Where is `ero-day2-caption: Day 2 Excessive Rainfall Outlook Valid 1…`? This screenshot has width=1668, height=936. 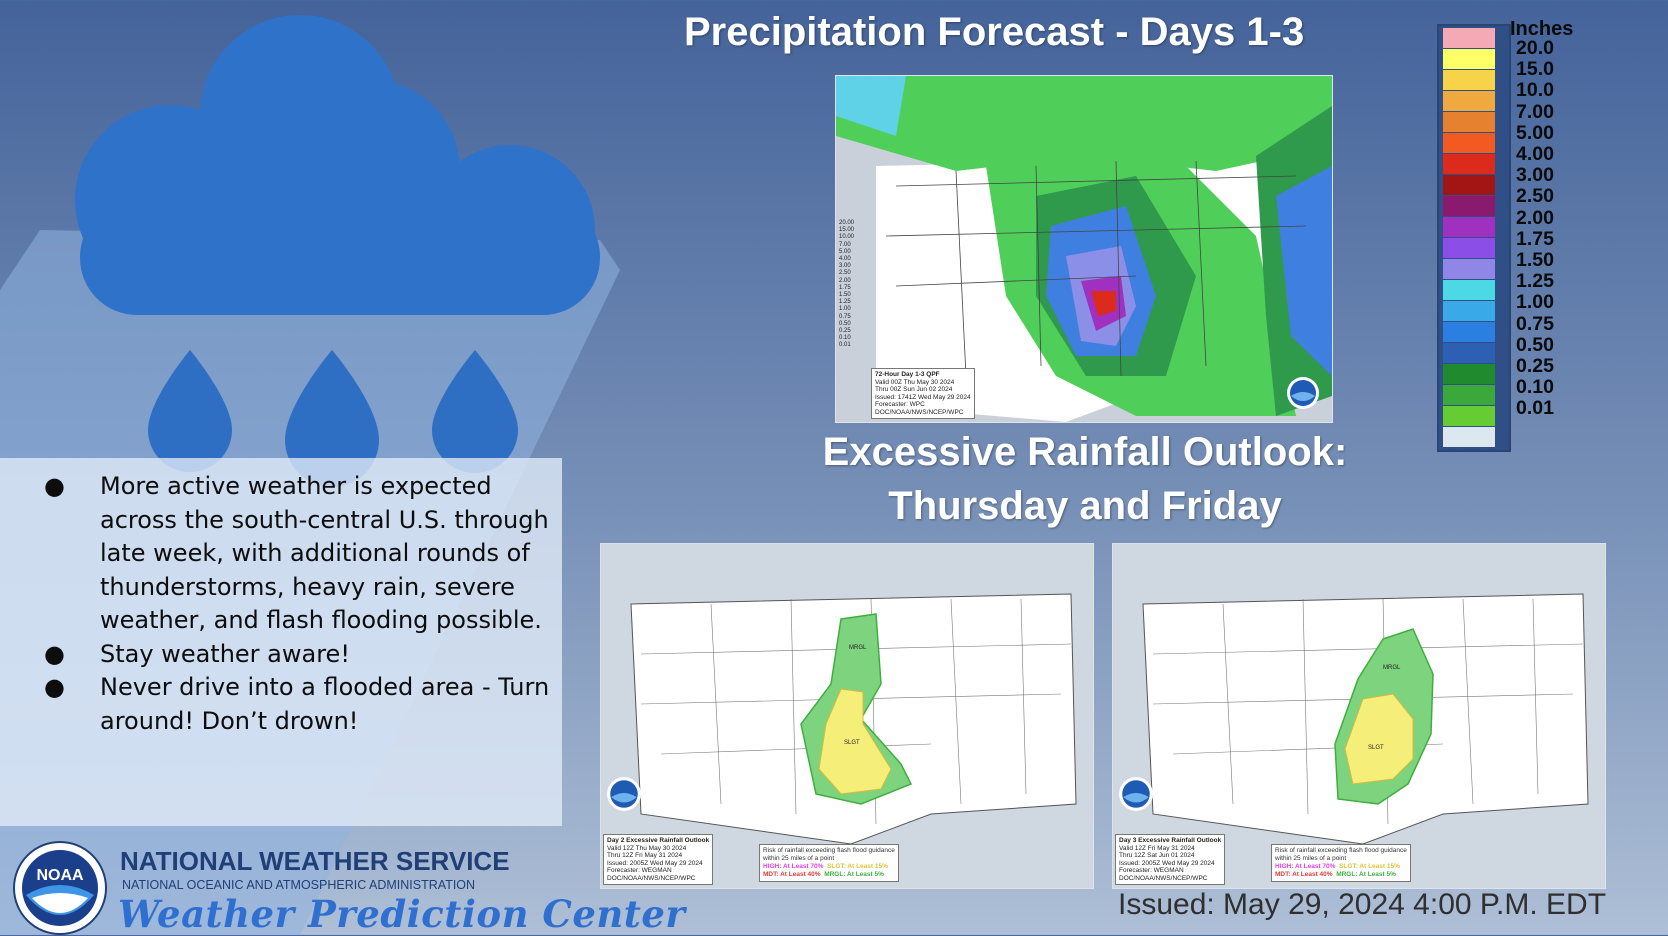 ero-day2-caption: Day 2 Excessive Rainfall Outlook Valid 1… is located at coordinates (658, 859).